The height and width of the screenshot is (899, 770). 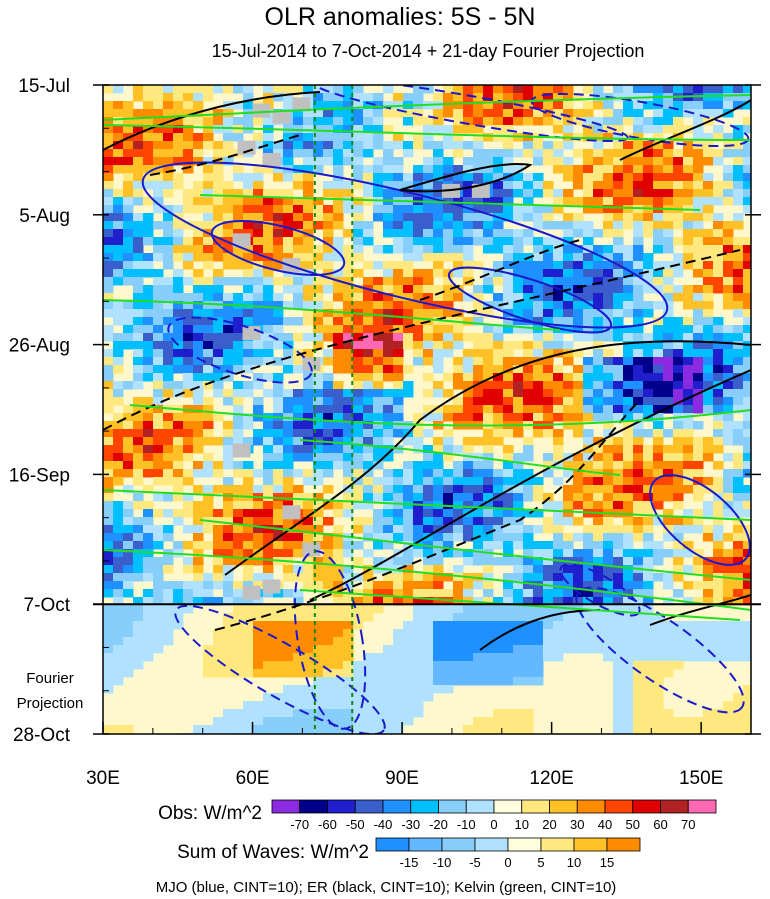 What do you see at coordinates (225, 155) in the screenshot?
I see `er-contour` at bounding box center [225, 155].